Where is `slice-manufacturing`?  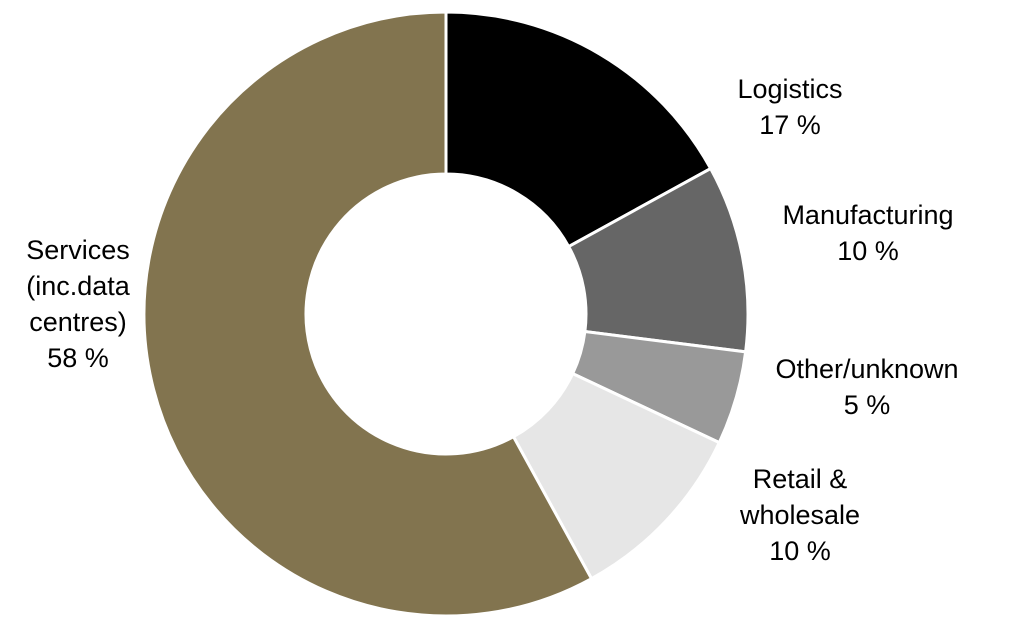
slice-manufacturing is located at coordinates (658, 260).